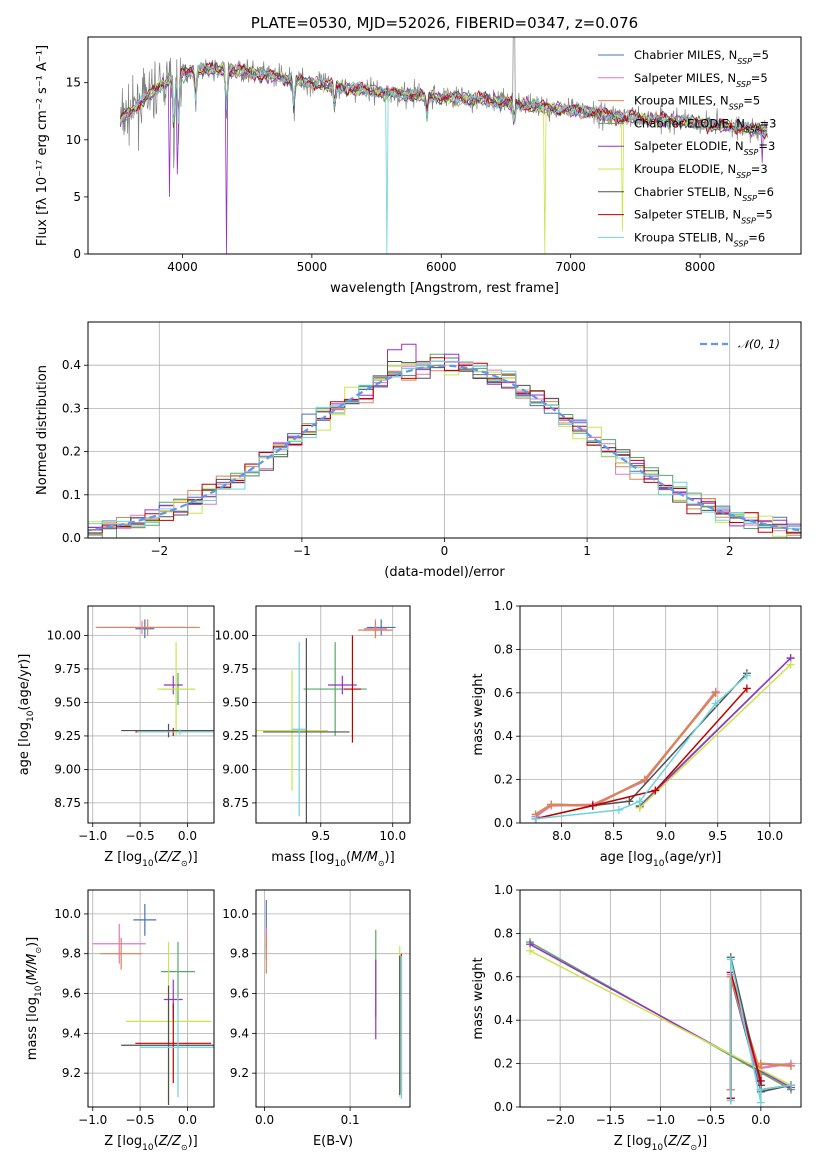 The height and width of the screenshot is (1170, 819). What do you see at coordinates (71, 408) in the screenshot?
I see `y-tick-label: 0.3` at bounding box center [71, 408].